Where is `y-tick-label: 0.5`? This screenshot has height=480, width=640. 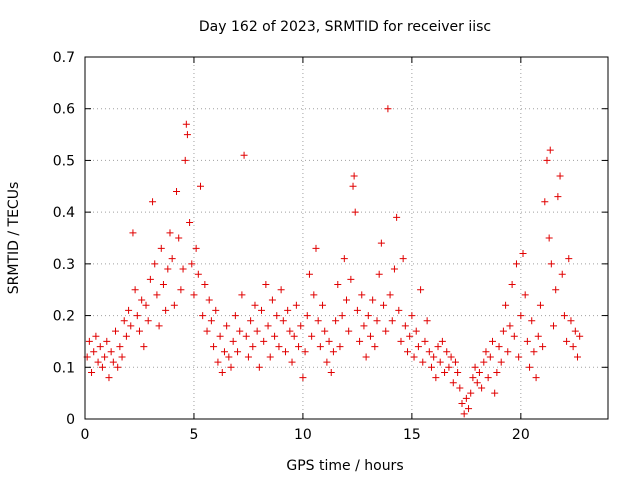 y-tick-label: 0.5 is located at coordinates (64, 161).